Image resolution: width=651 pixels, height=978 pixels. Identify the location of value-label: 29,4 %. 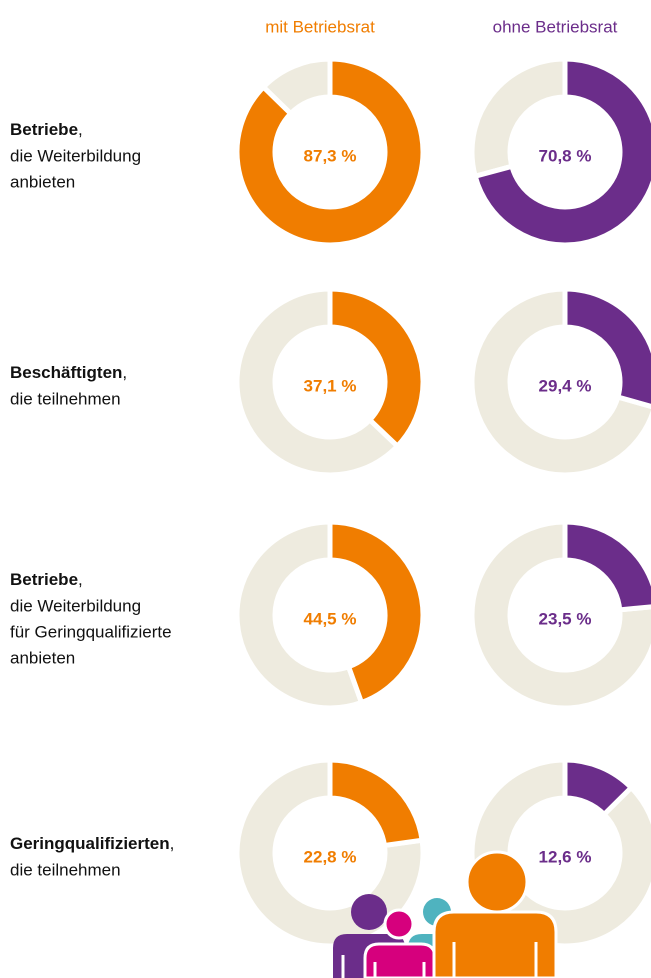
(565, 385).